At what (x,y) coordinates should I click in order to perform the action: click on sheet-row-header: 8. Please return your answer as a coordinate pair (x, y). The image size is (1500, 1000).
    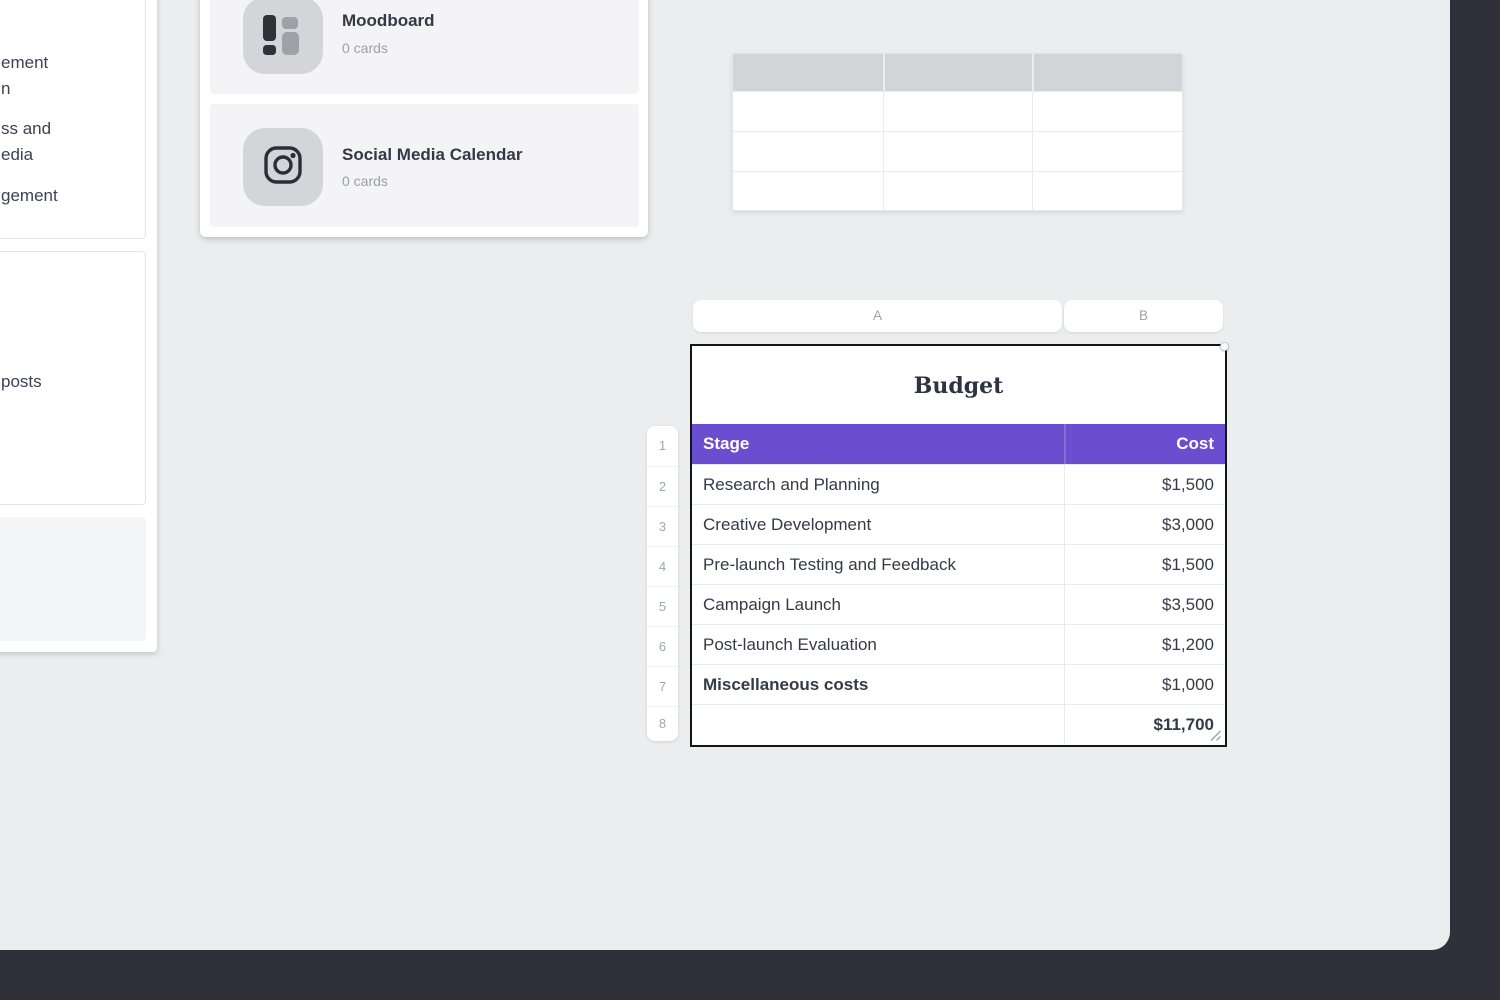
    Looking at the image, I should click on (662, 723).